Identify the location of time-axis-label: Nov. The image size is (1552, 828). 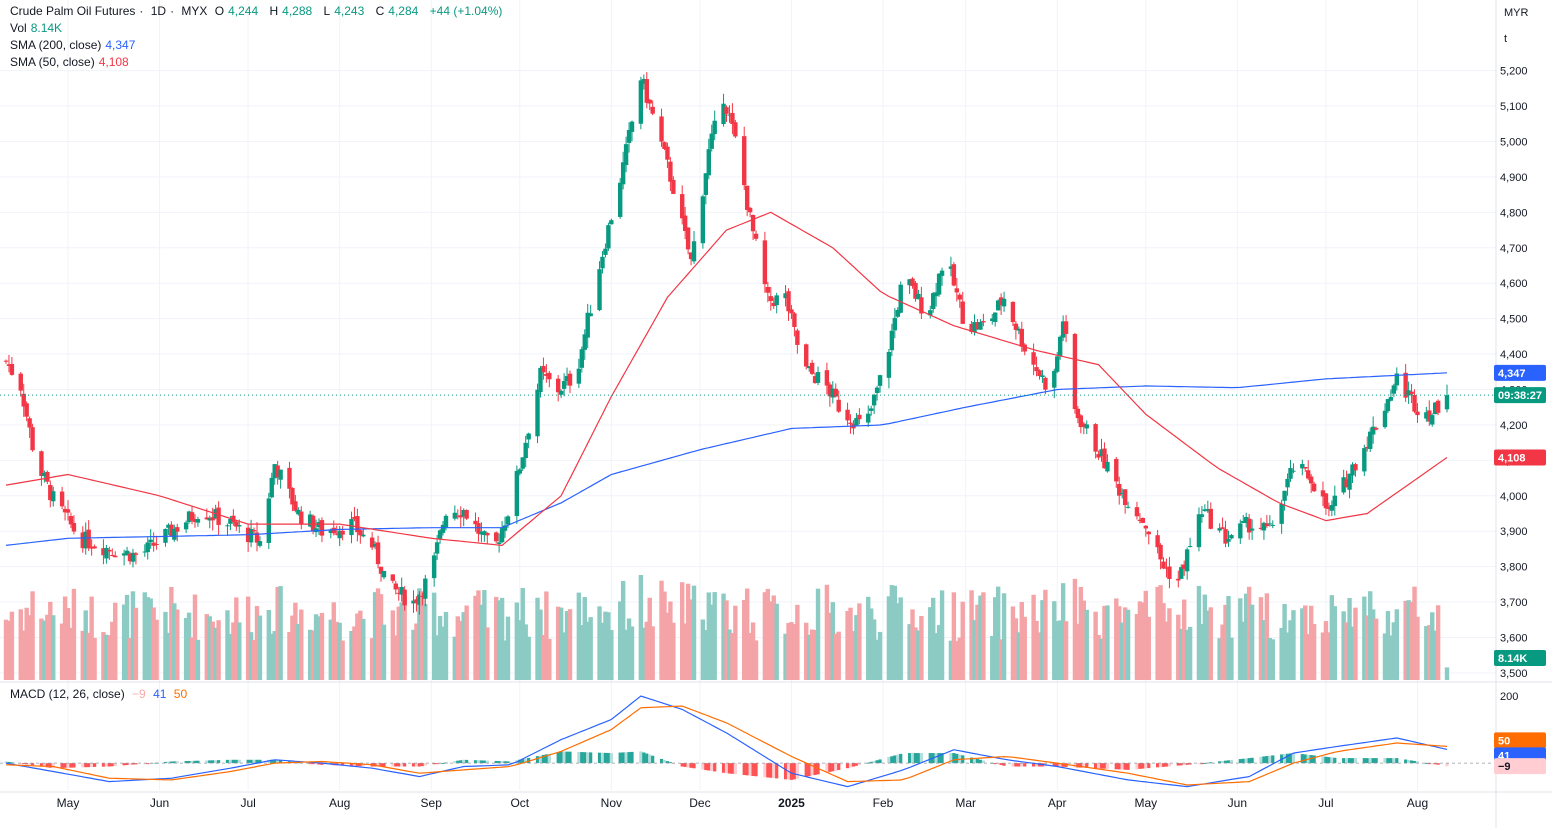
(611, 803).